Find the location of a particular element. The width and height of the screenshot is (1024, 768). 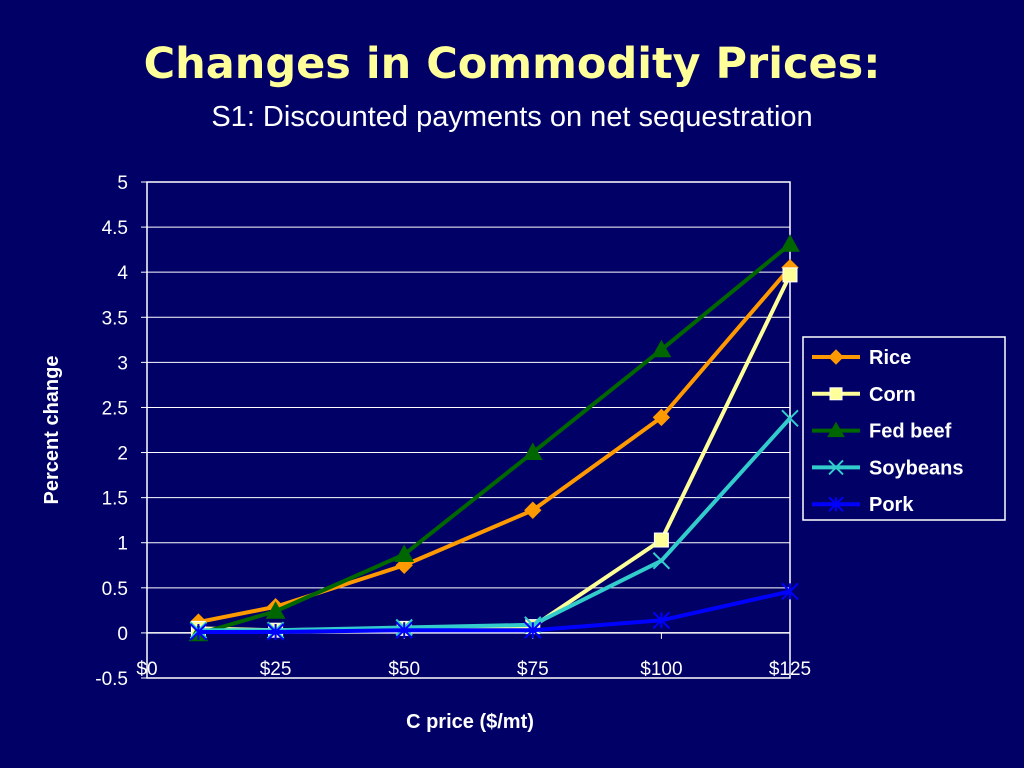

legend-label: Corn is located at coordinates (892, 395).